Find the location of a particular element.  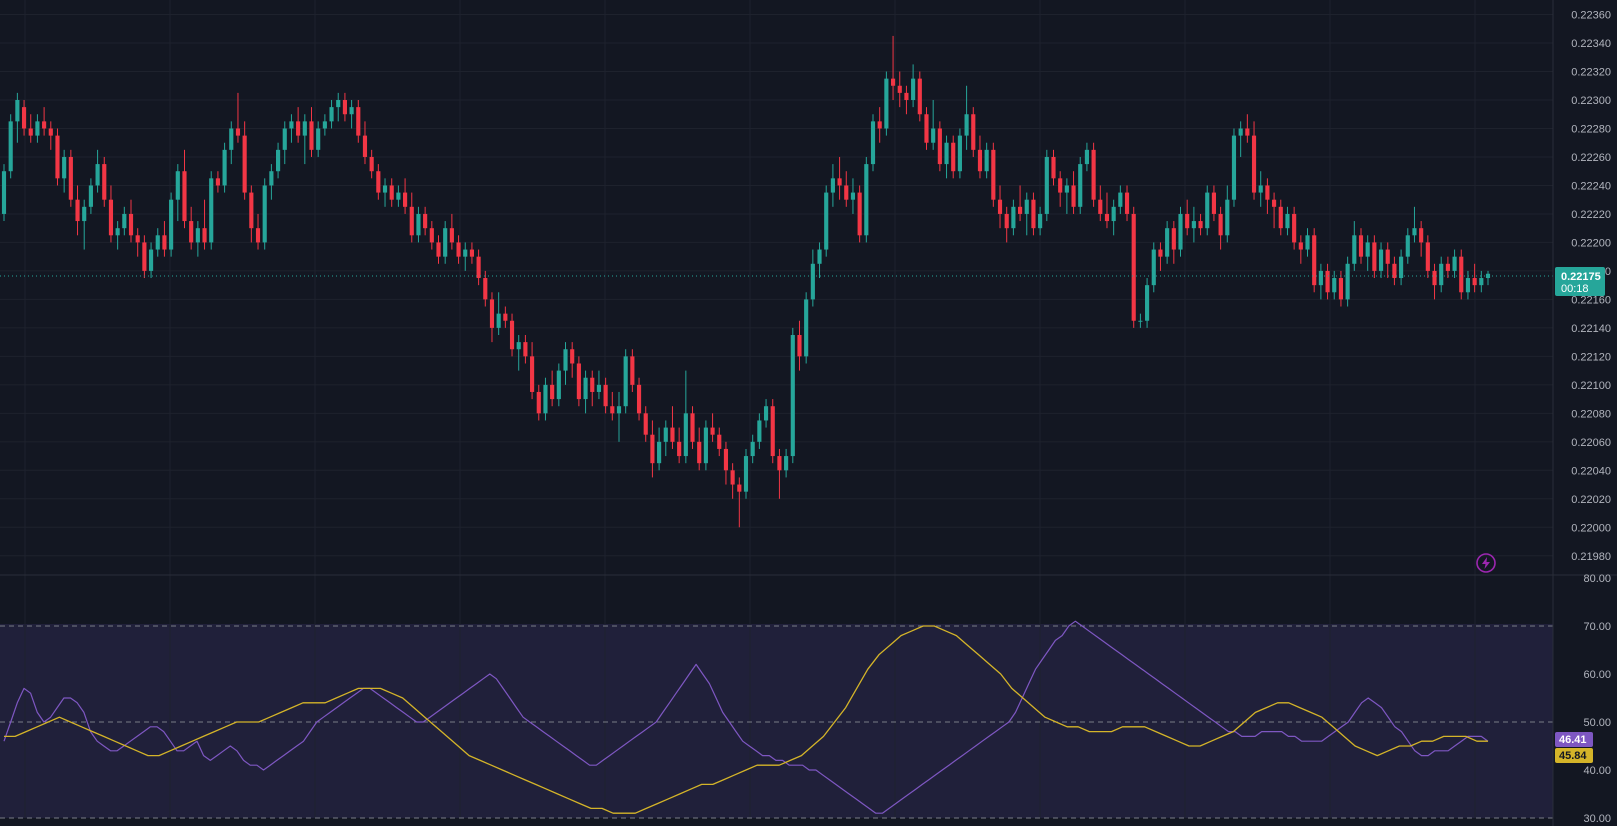

price-tick-label: 0.22000 is located at coordinates (1591, 528).